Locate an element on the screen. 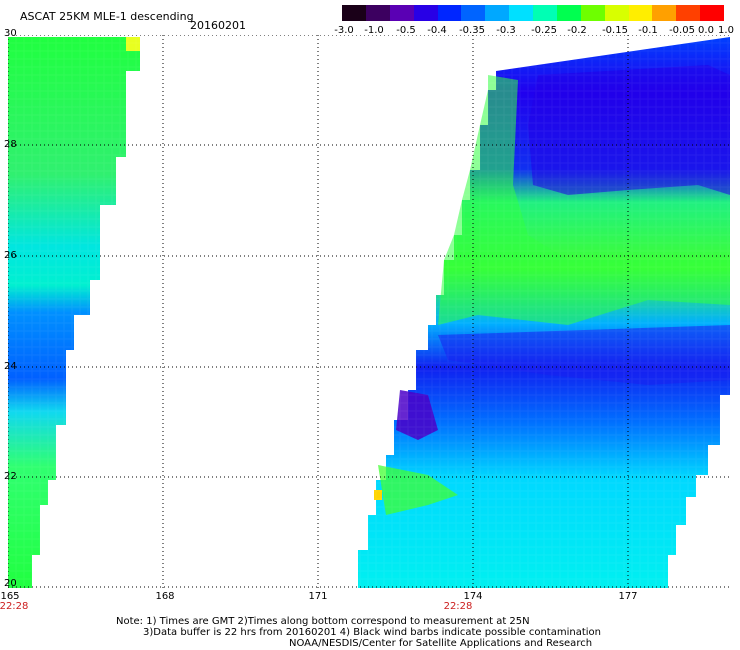 The image size is (740, 650). scale-label: -0.4 is located at coordinates (437, 30).